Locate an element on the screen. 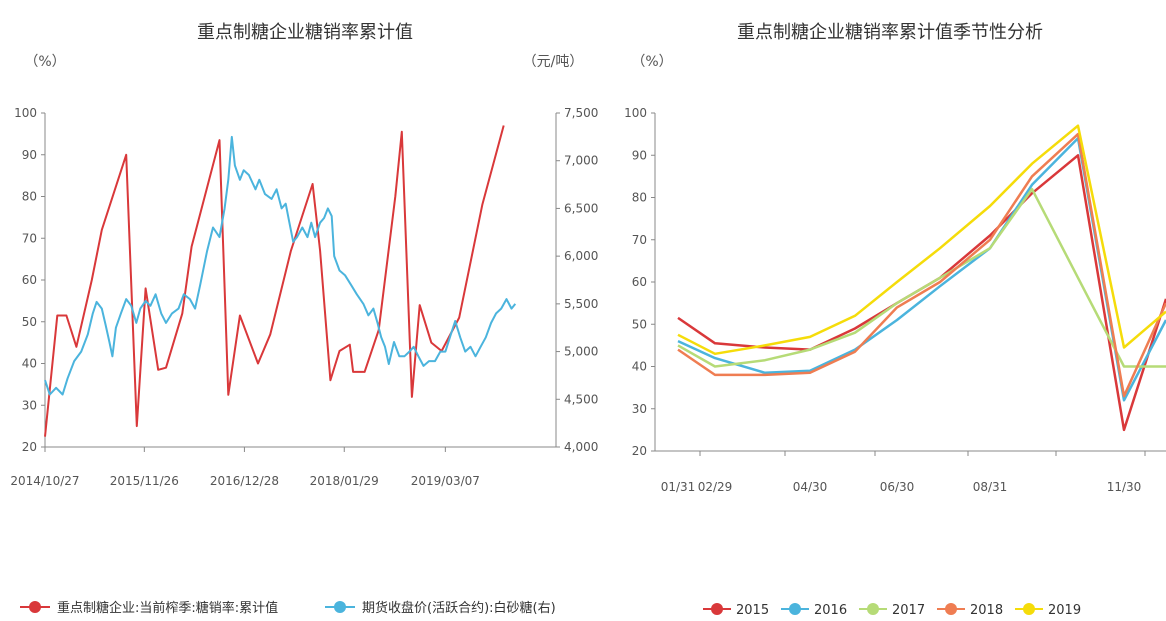 The width and height of the screenshot is (1166, 621). y-tick-label-right: 6,000 is located at coordinates (581, 256).